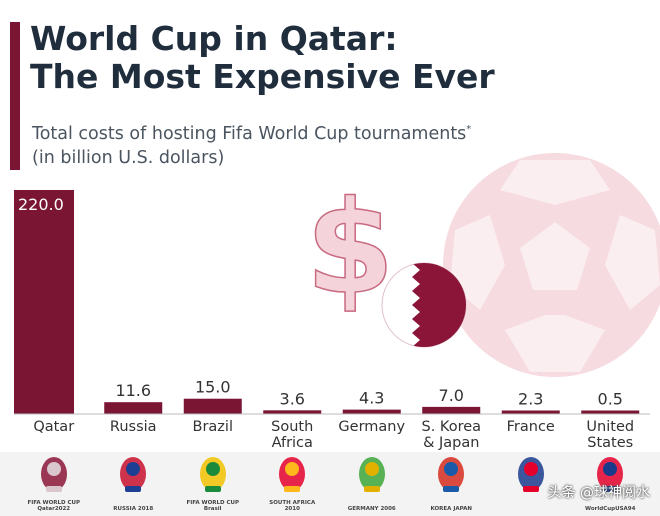 The width and height of the screenshot is (660, 516). What do you see at coordinates (451, 474) in the screenshot?
I see `korea-japan-2002-logo-icon` at bounding box center [451, 474].